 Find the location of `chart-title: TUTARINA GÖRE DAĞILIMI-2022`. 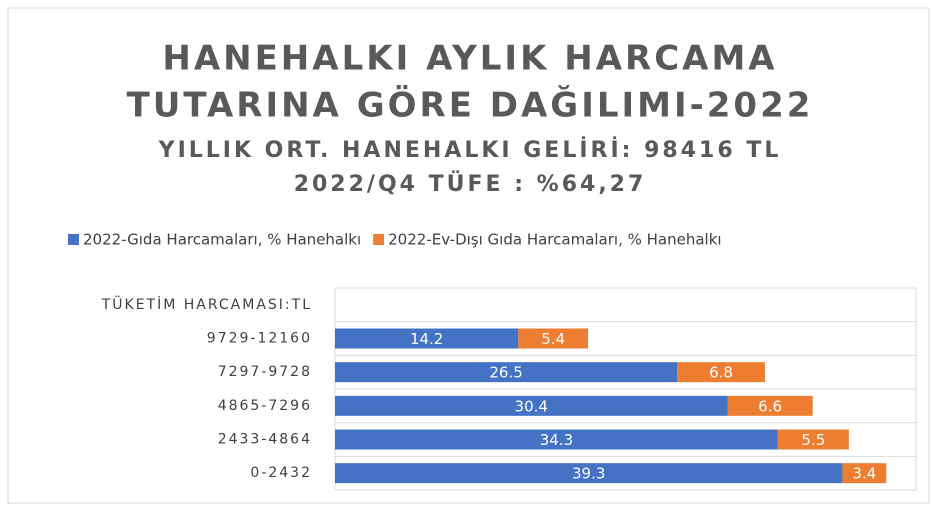

chart-title: TUTARINA GÖRE DAĞILIMI-2022 is located at coordinates (470, 105).